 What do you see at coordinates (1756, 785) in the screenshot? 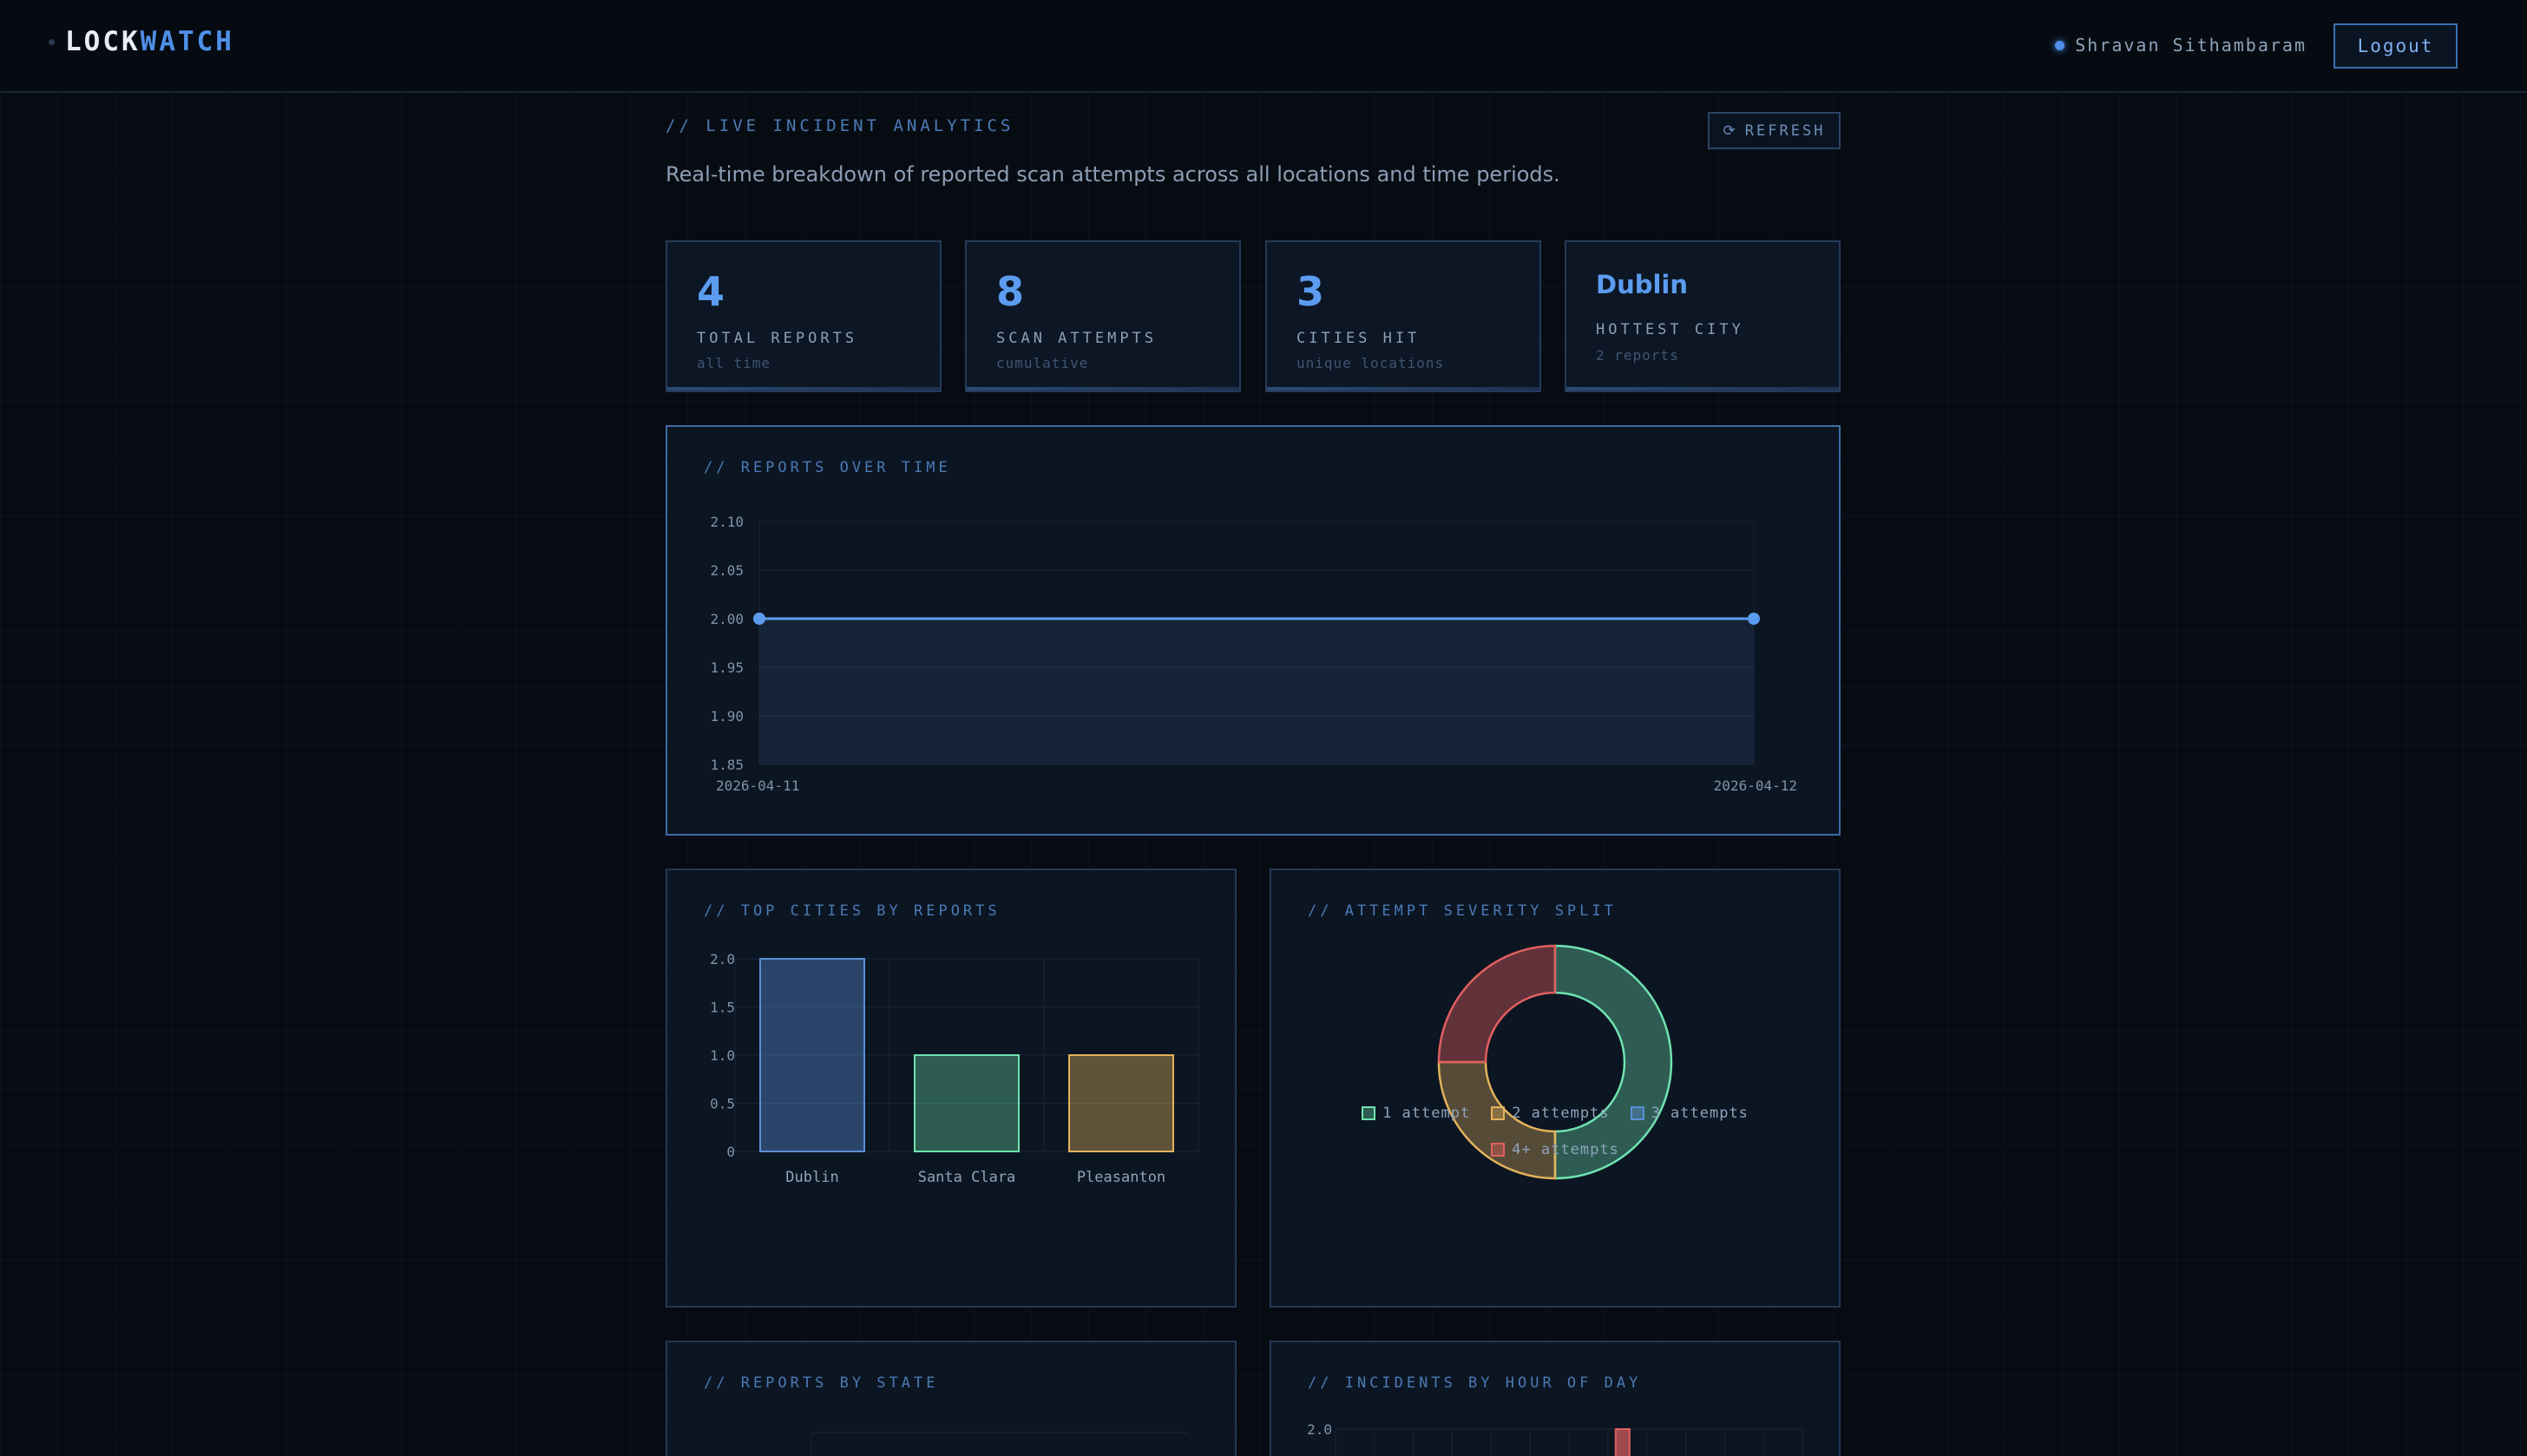
I see `x-tick-label: 2026-04-12` at bounding box center [1756, 785].